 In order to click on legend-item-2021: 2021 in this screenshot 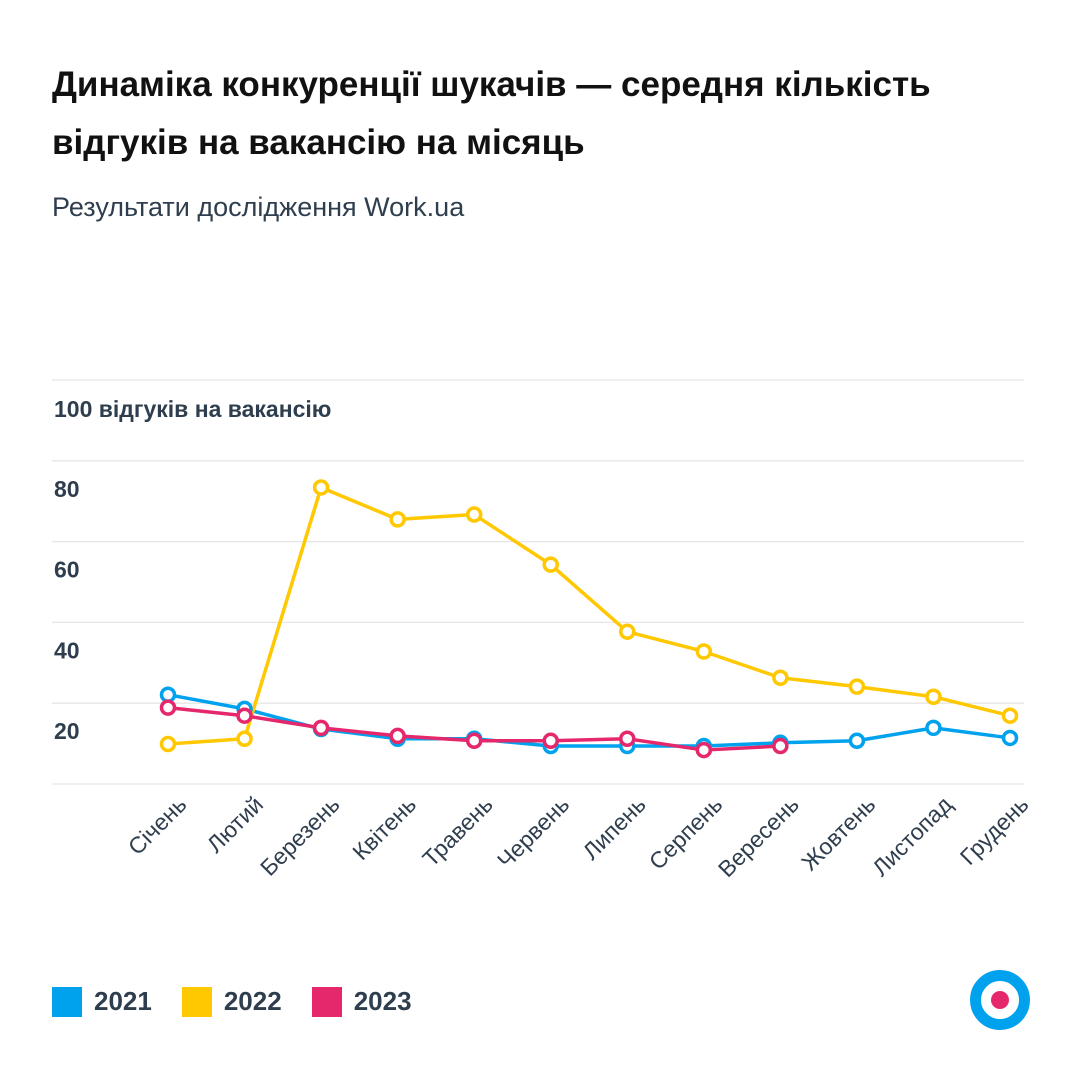, I will do `click(102, 1001)`.